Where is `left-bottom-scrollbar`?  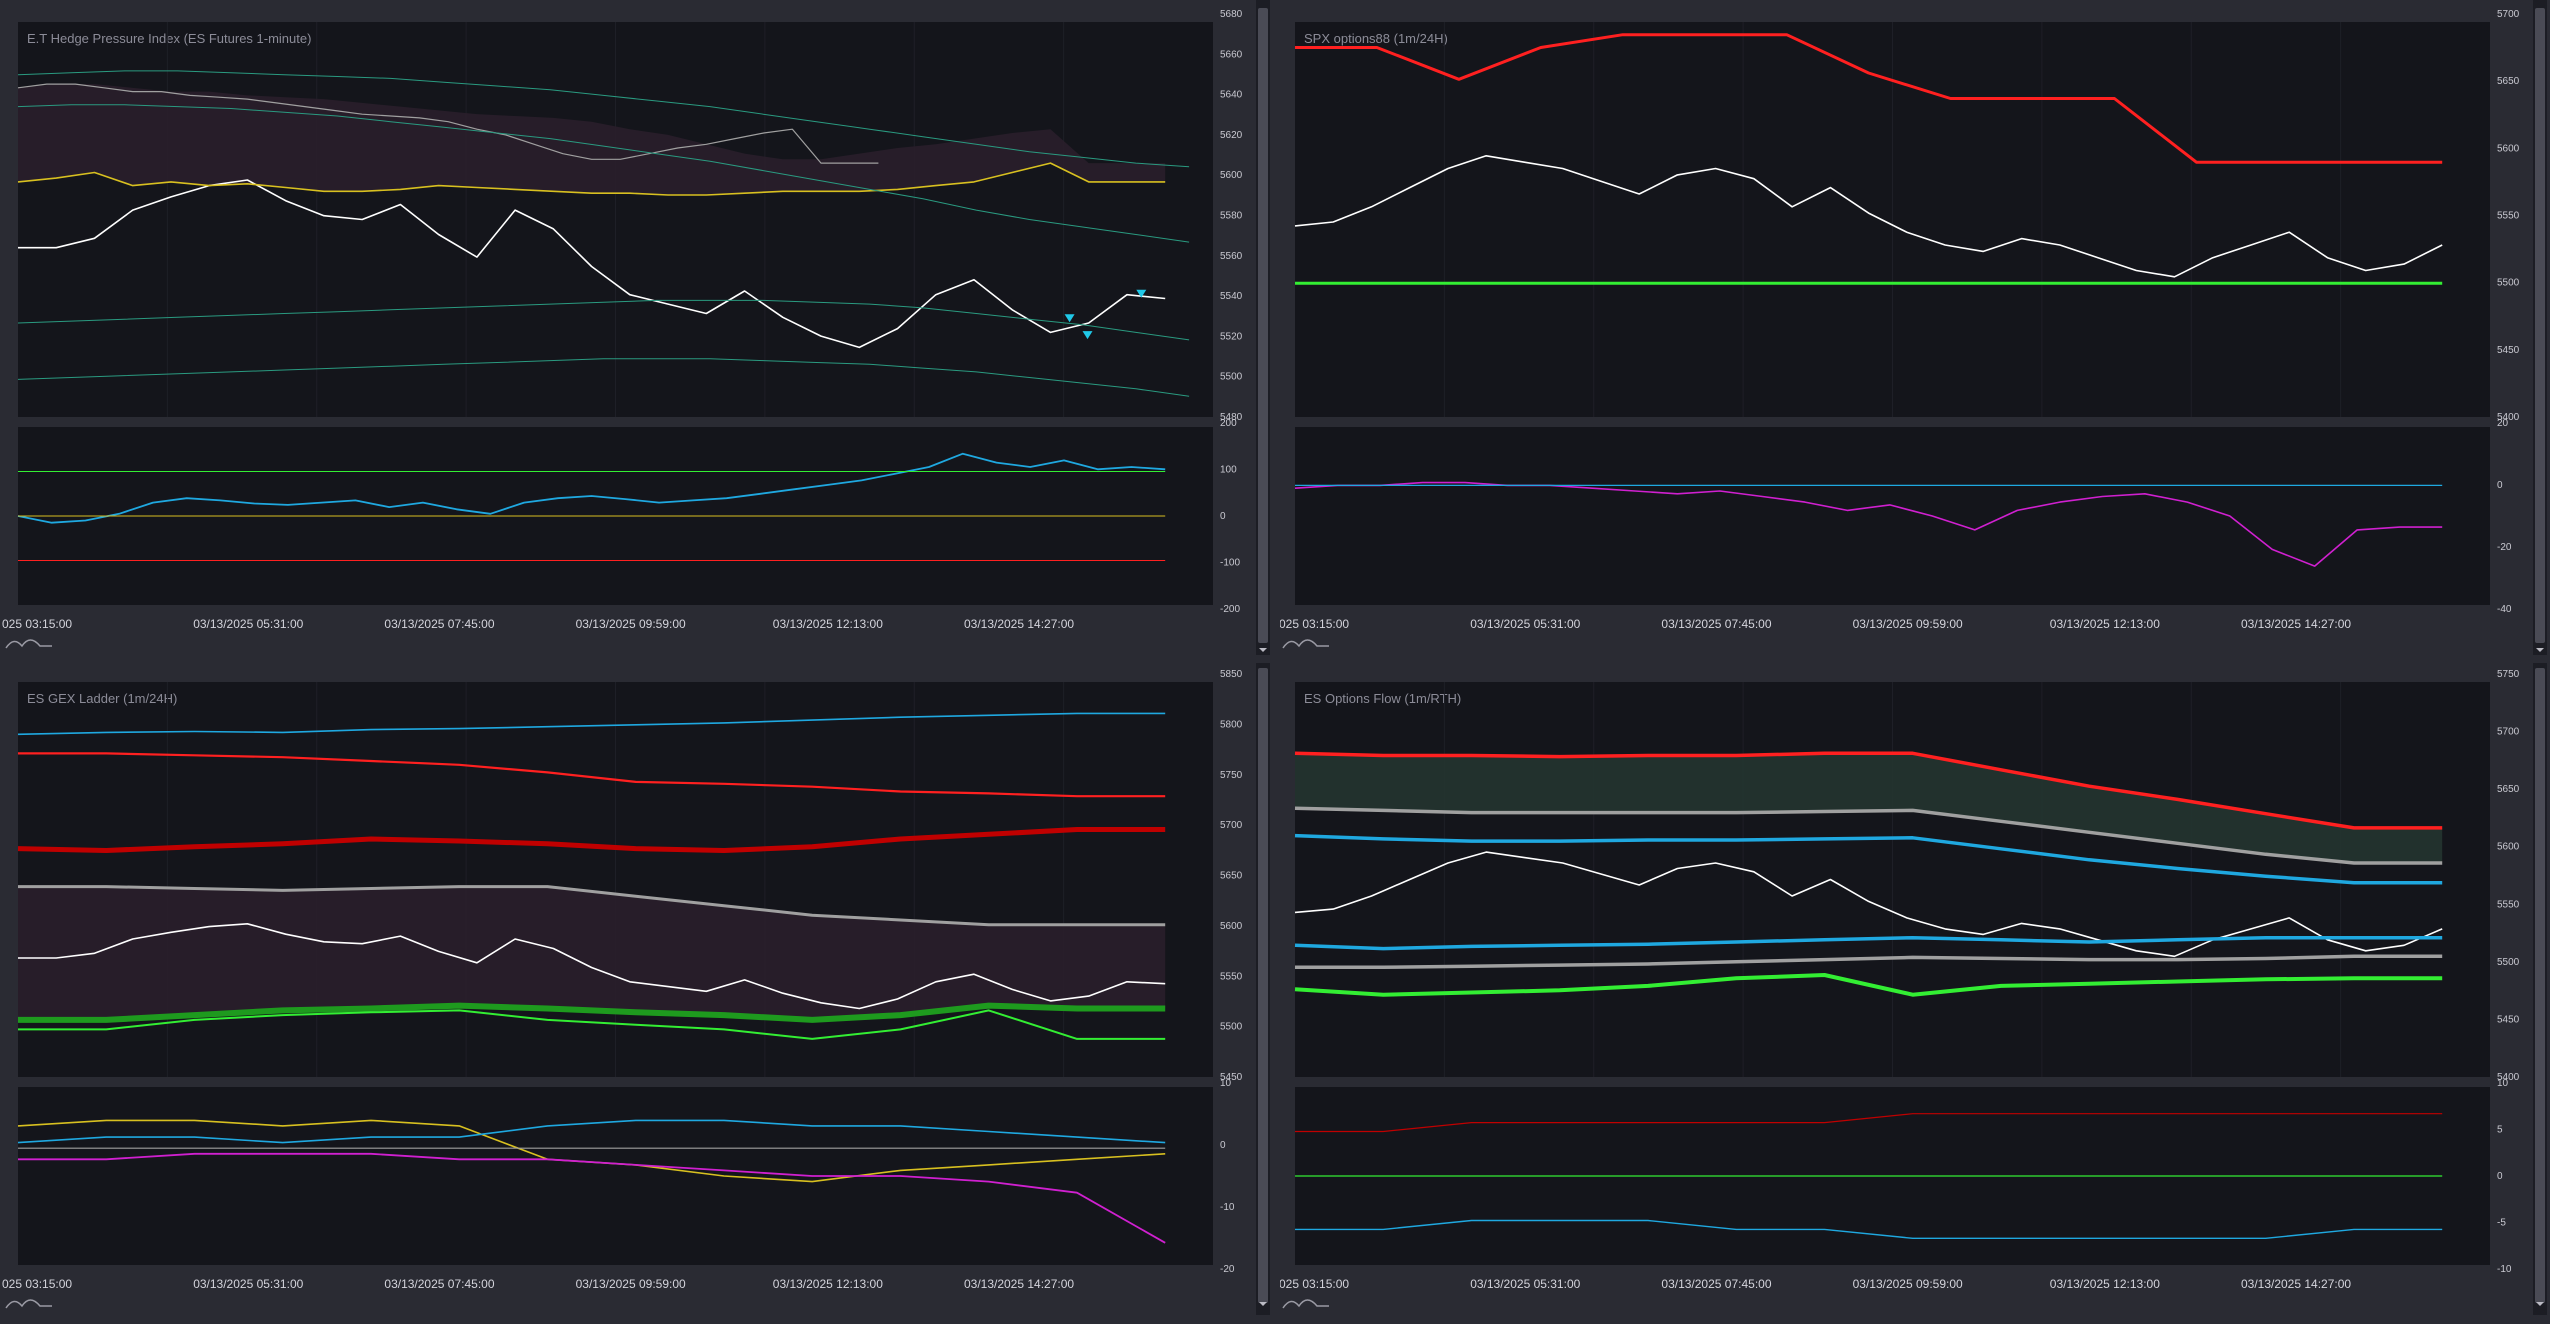 left-bottom-scrollbar is located at coordinates (1263, 987).